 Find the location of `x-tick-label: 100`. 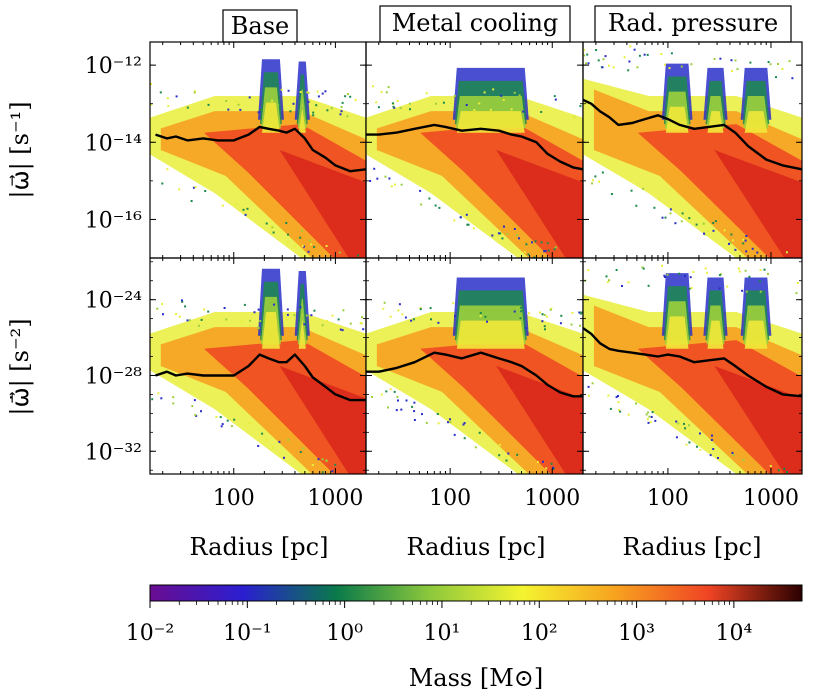

x-tick-label: 100 is located at coordinates (668, 498).